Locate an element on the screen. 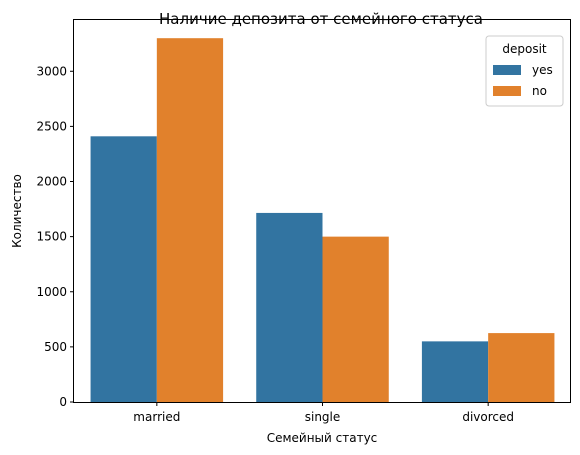 The width and height of the screenshot is (580, 455). x-axis: married single divorced is located at coordinates (323, 413).